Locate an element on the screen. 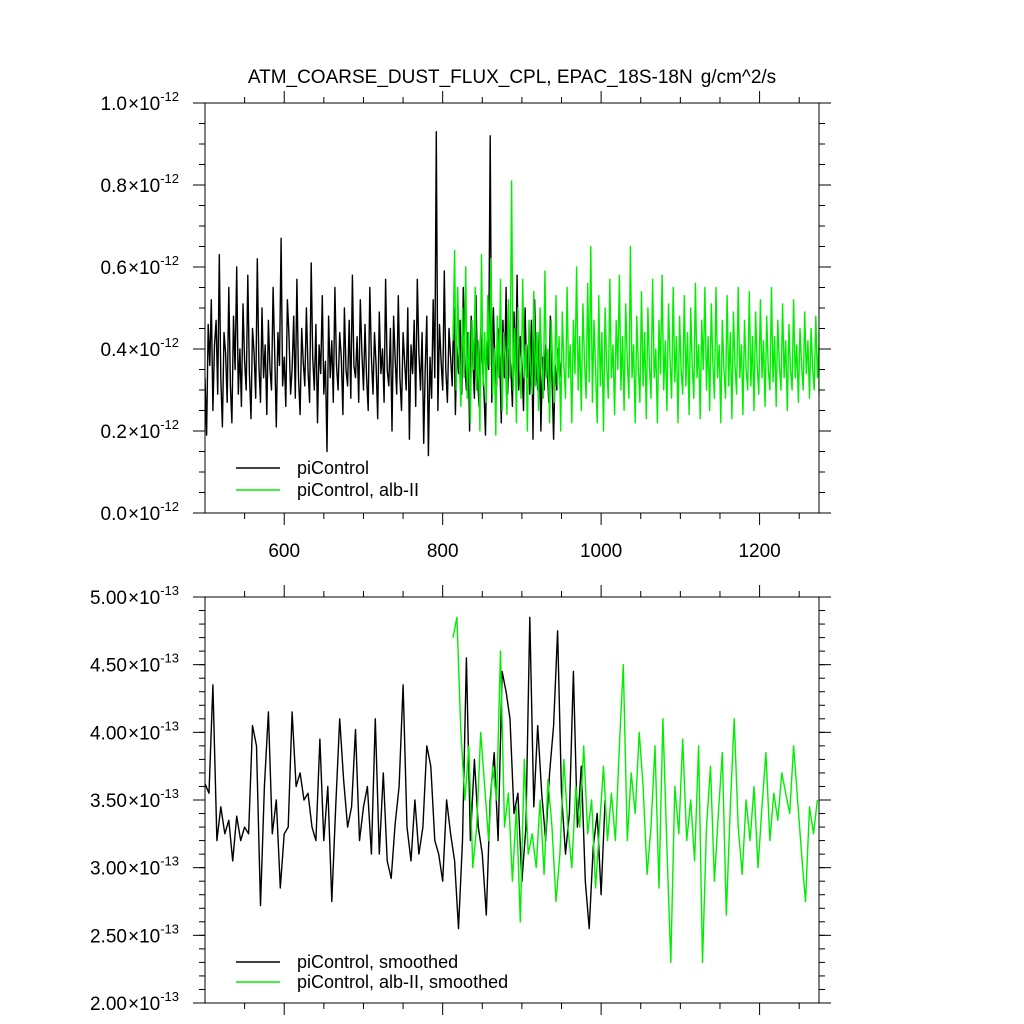 This screenshot has width=1024, height=1024. y-tick-label: 5.00×10⁻¹³ is located at coordinates (134, 596).